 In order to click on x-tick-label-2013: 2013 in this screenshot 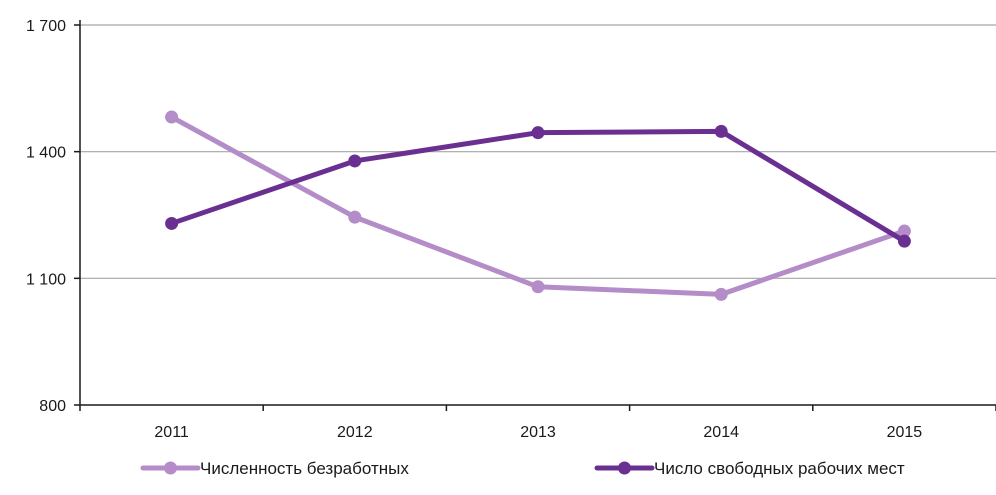, I will do `click(538, 432)`.